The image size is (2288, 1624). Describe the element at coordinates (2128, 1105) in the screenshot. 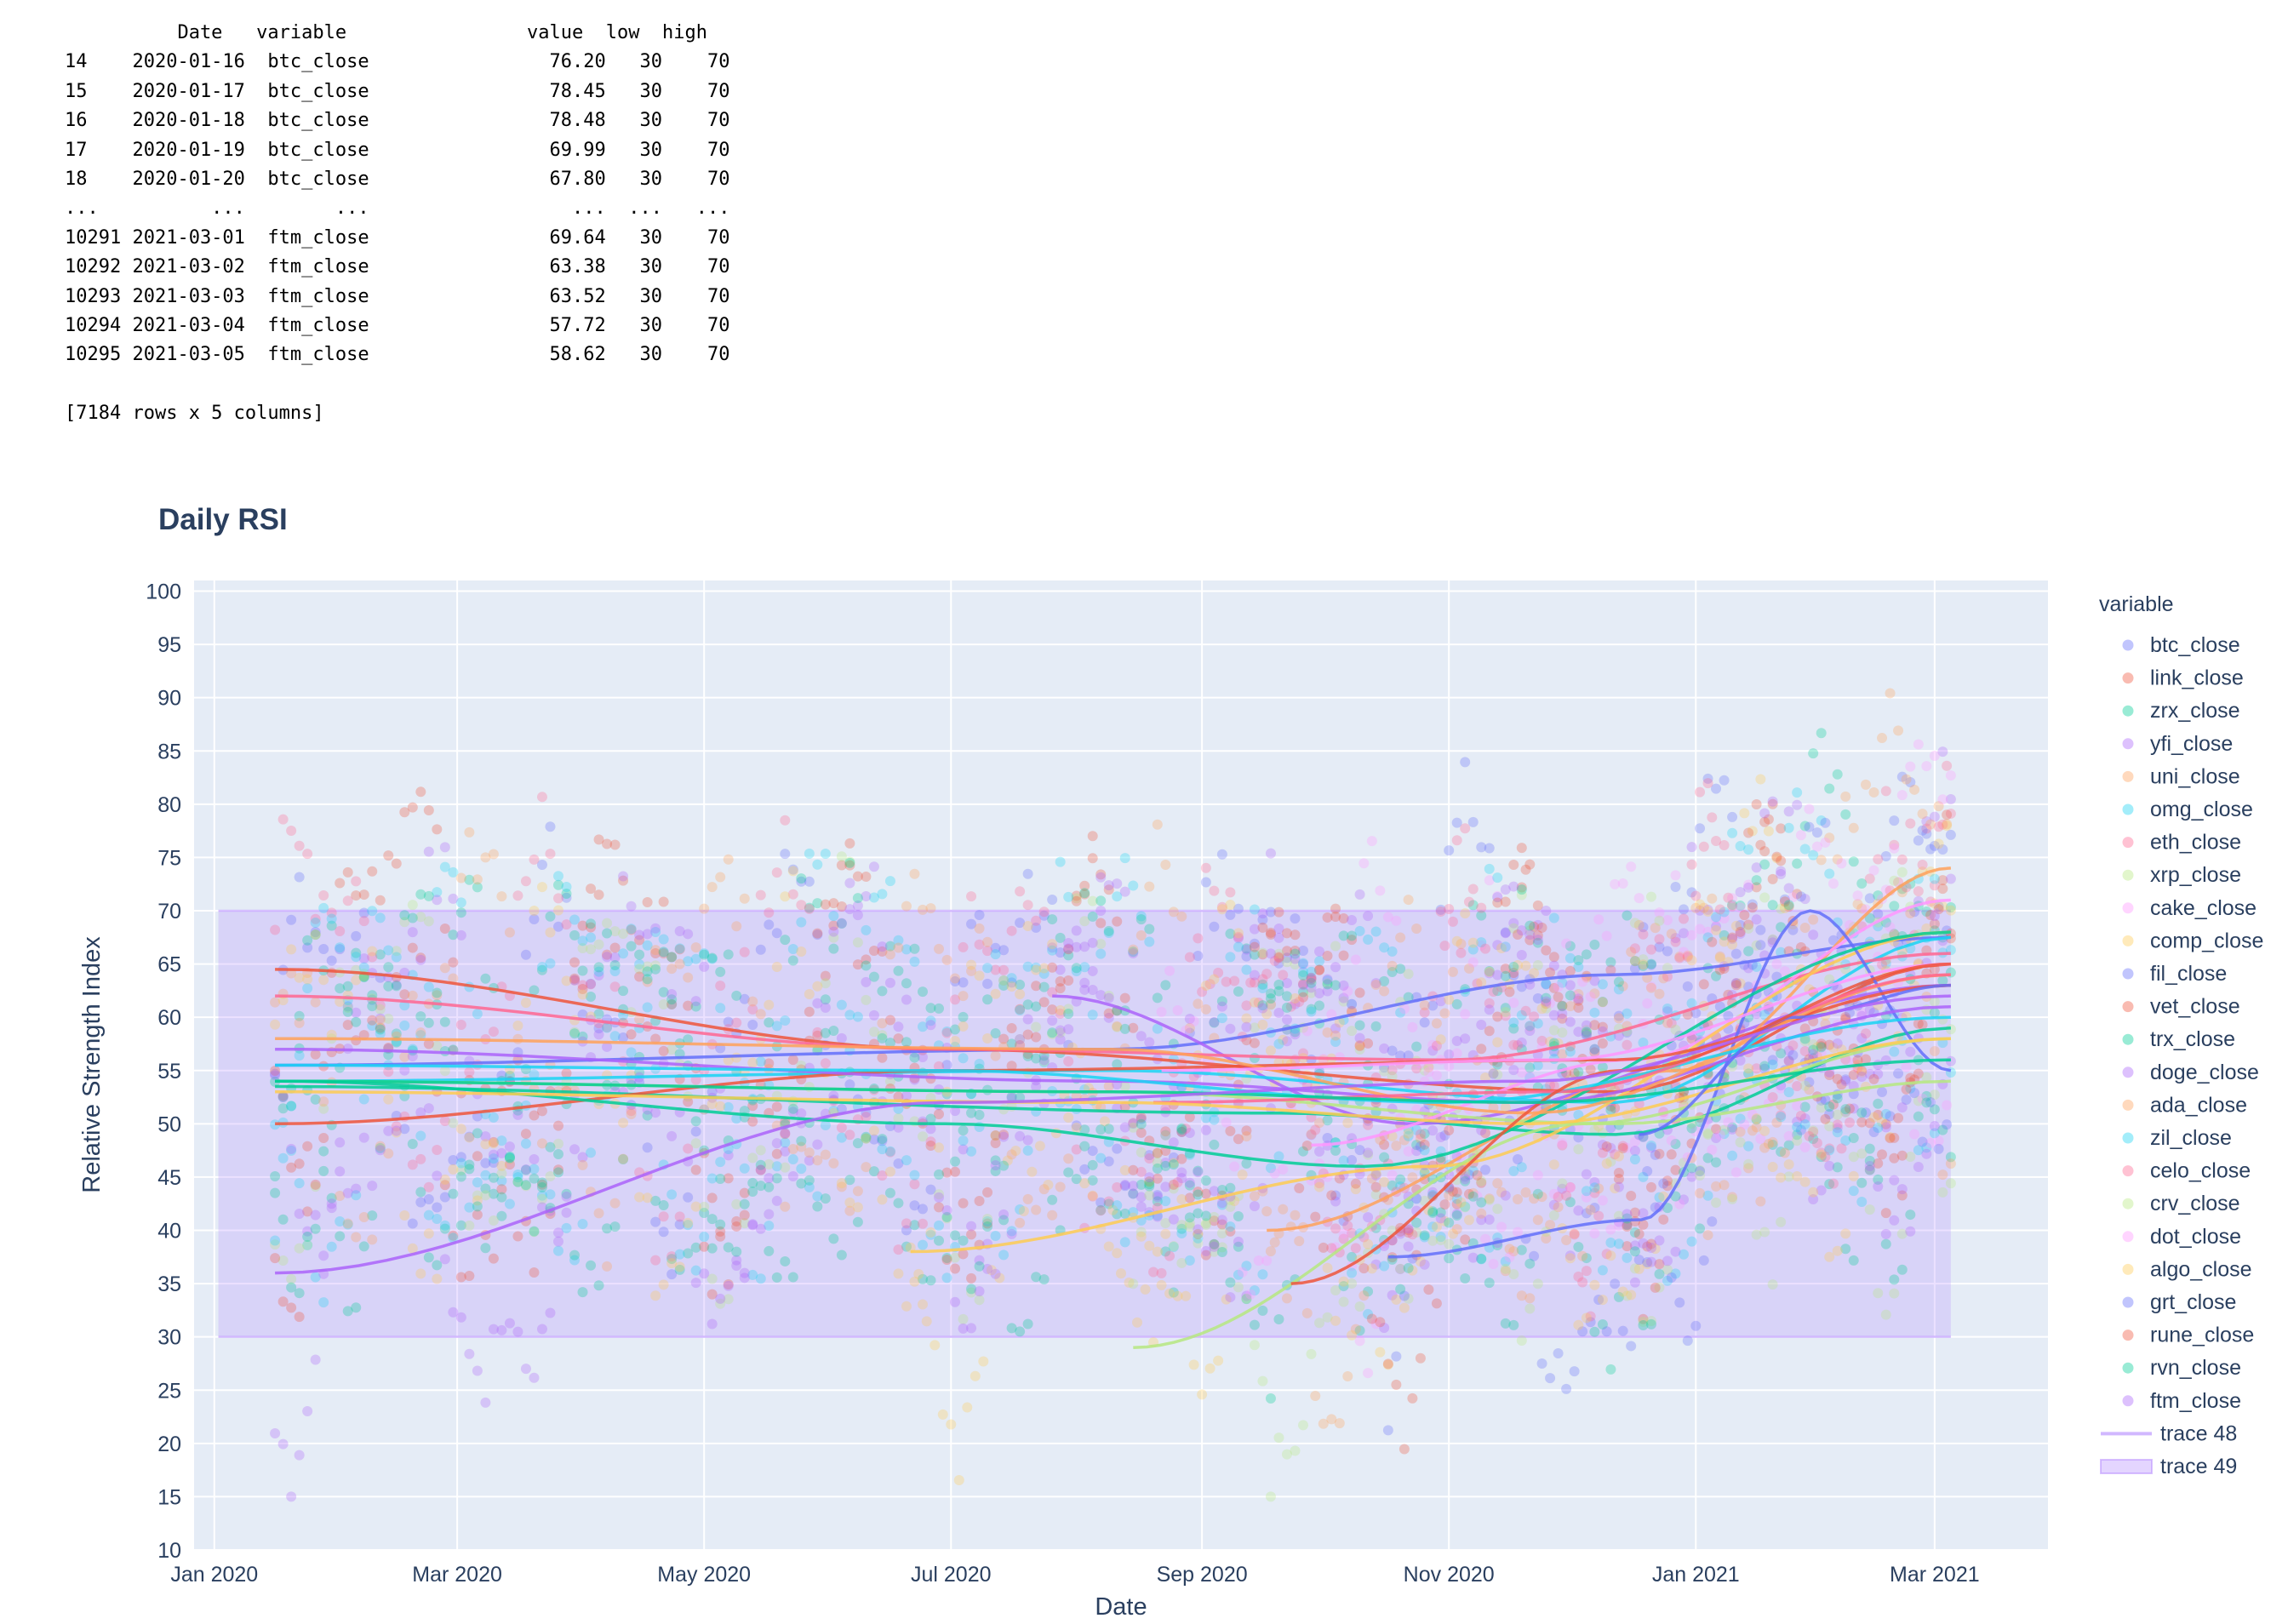

I see `legend-marker` at that location.